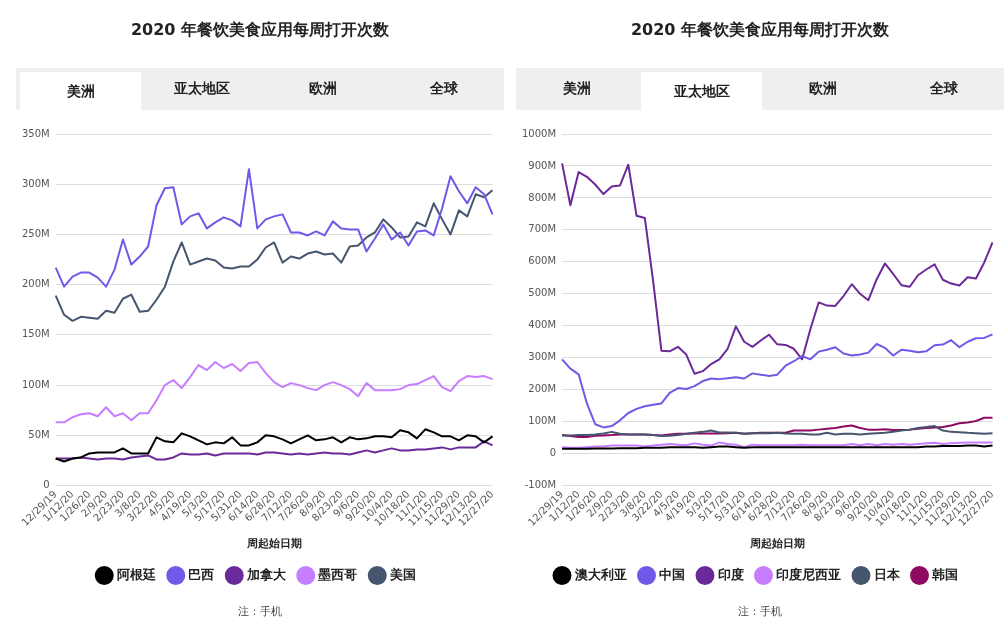  I want to click on legend-label: 巴西, so click(201, 574).